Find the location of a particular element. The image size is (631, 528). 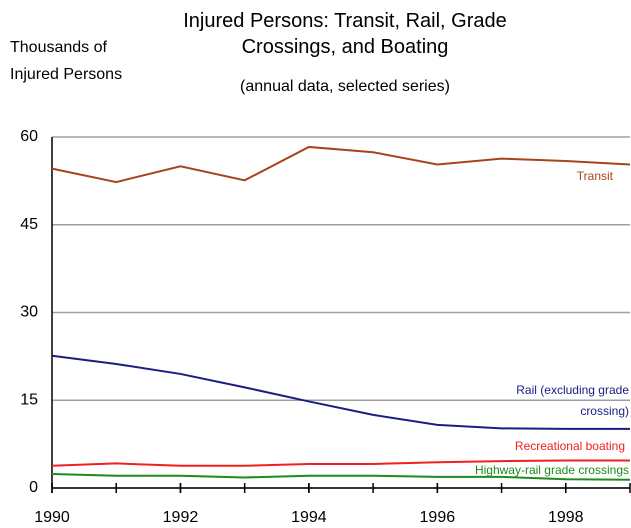

chart-subtitle: (annual data, selected series) is located at coordinates (345, 86).